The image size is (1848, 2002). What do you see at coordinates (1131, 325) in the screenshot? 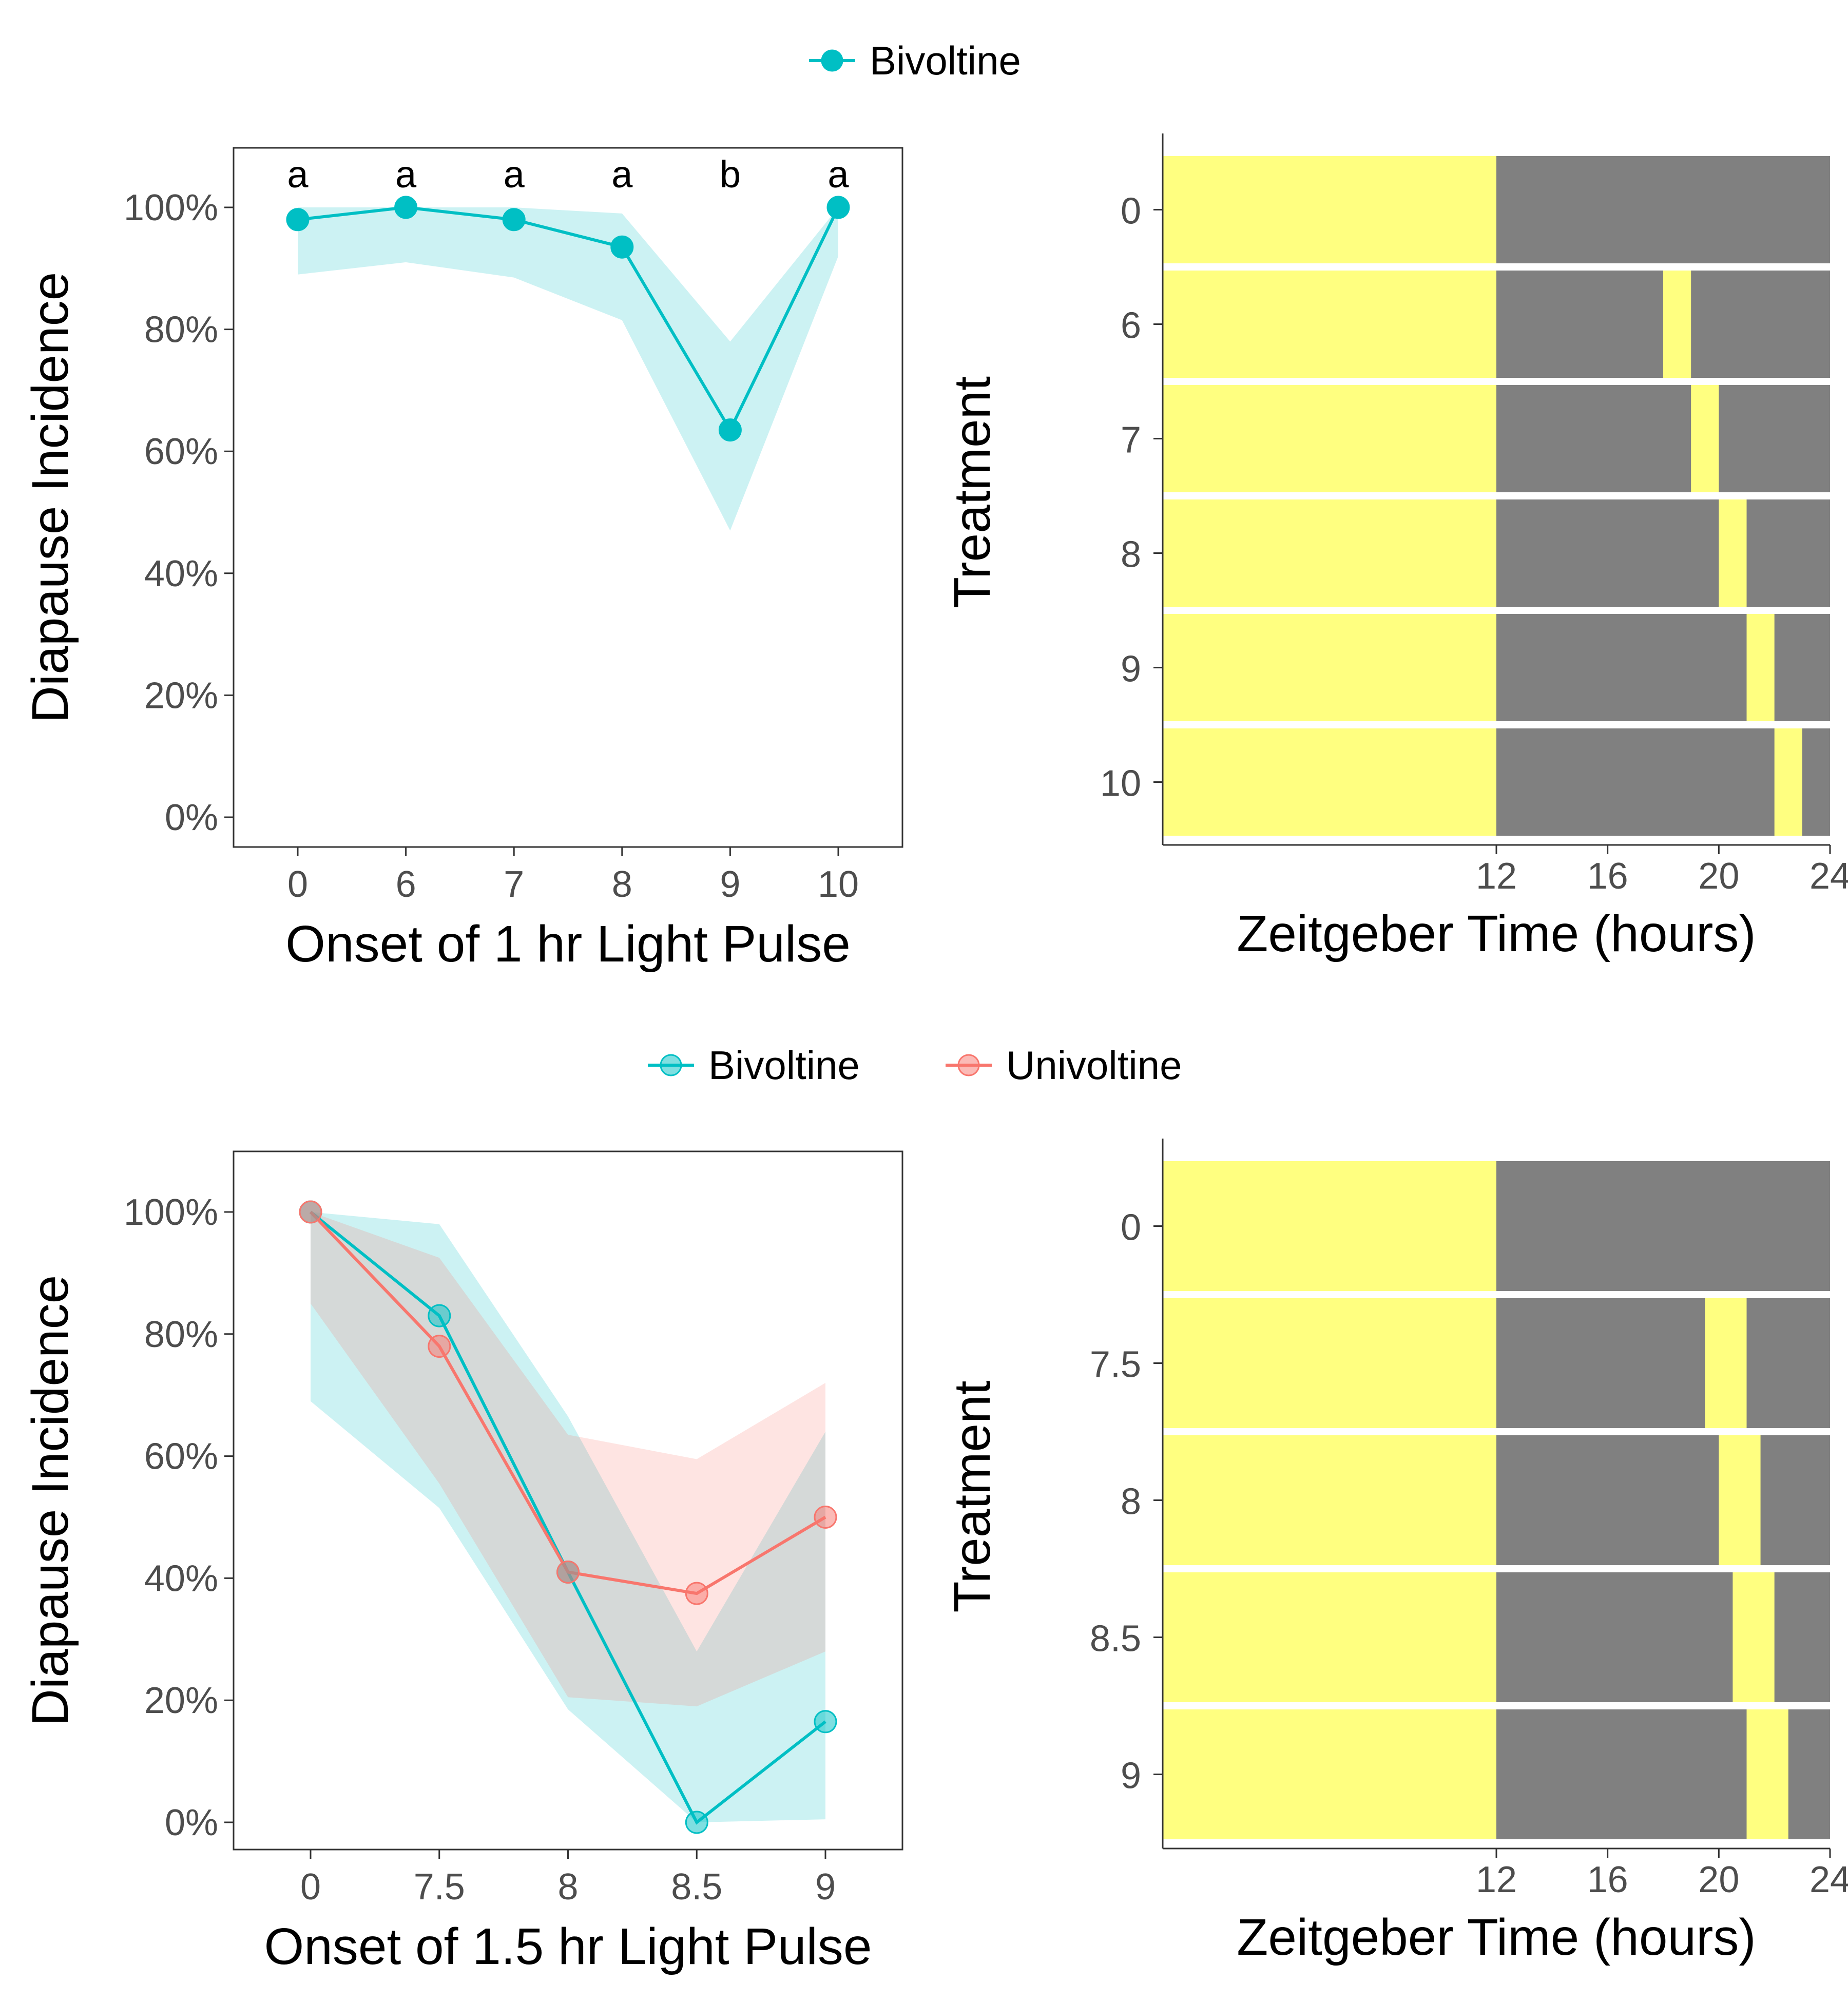
I see `y-tick-label: 6` at bounding box center [1131, 325].